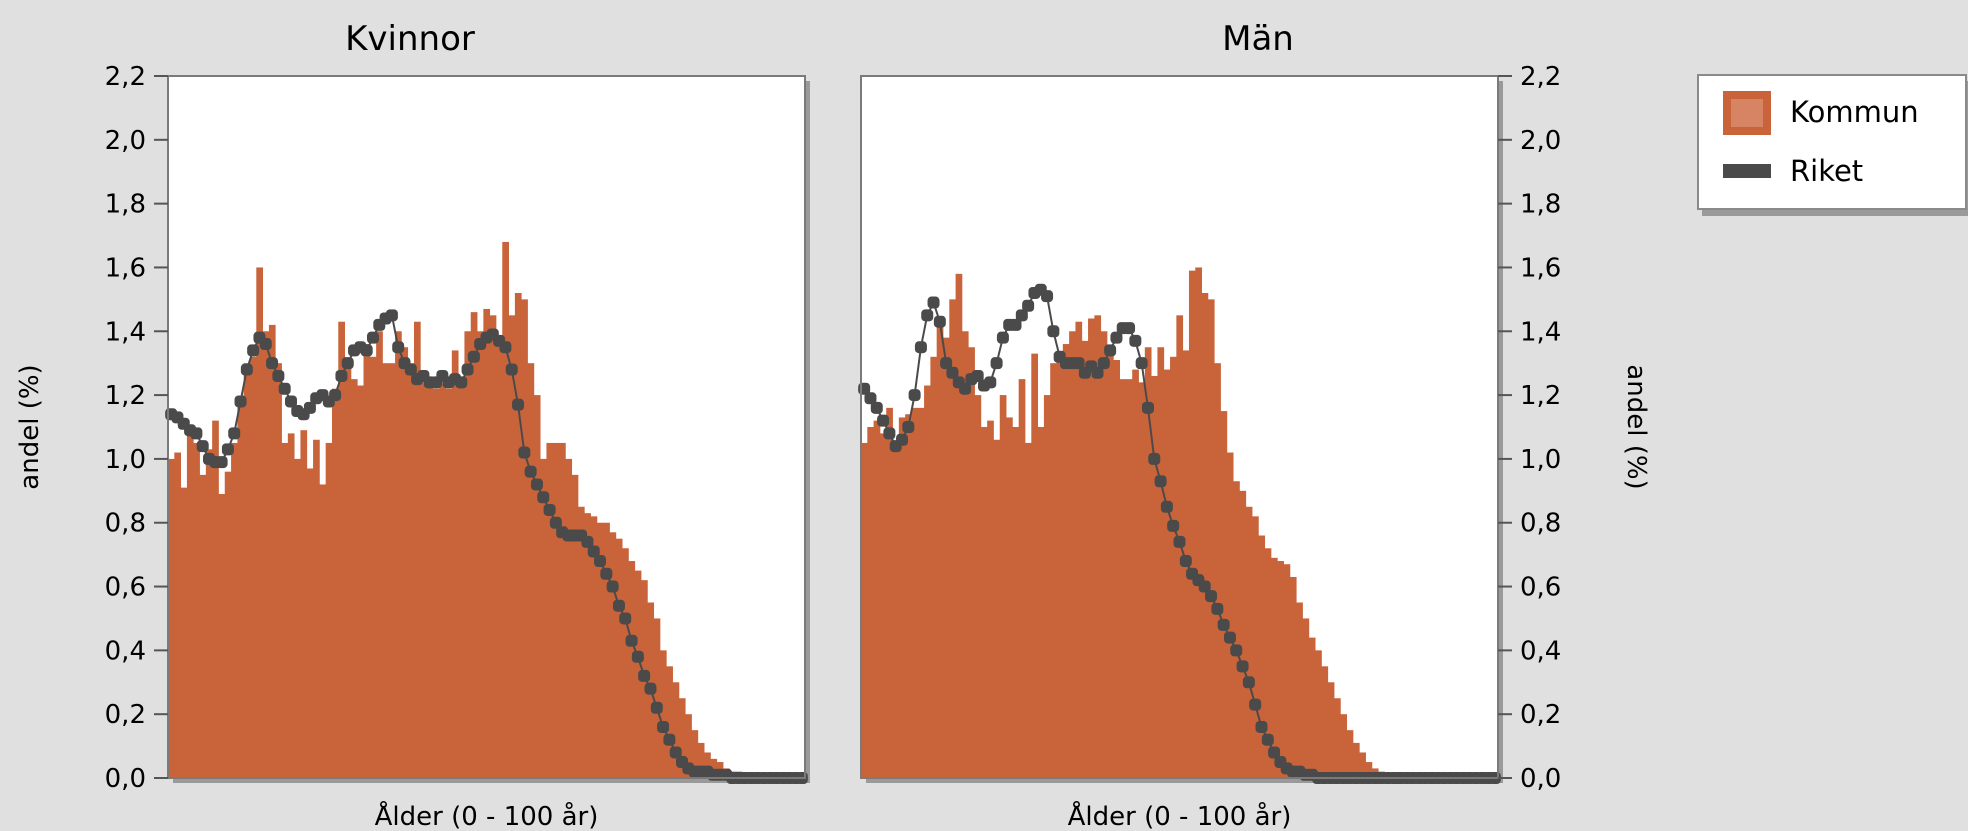 The image size is (1968, 831). Describe the element at coordinates (125, 77) in the screenshot. I see `y-tick-label: 2,2` at that location.